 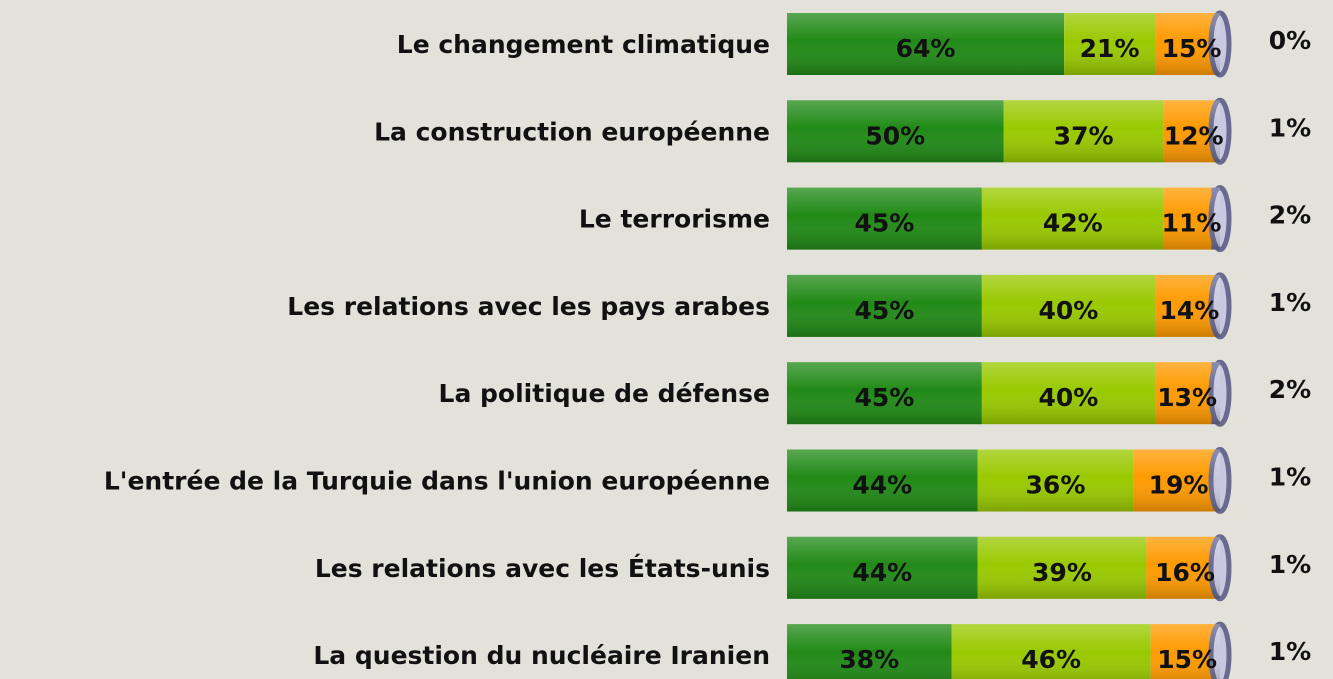 I want to click on category-label: La politique de défense, so click(x=604, y=393).